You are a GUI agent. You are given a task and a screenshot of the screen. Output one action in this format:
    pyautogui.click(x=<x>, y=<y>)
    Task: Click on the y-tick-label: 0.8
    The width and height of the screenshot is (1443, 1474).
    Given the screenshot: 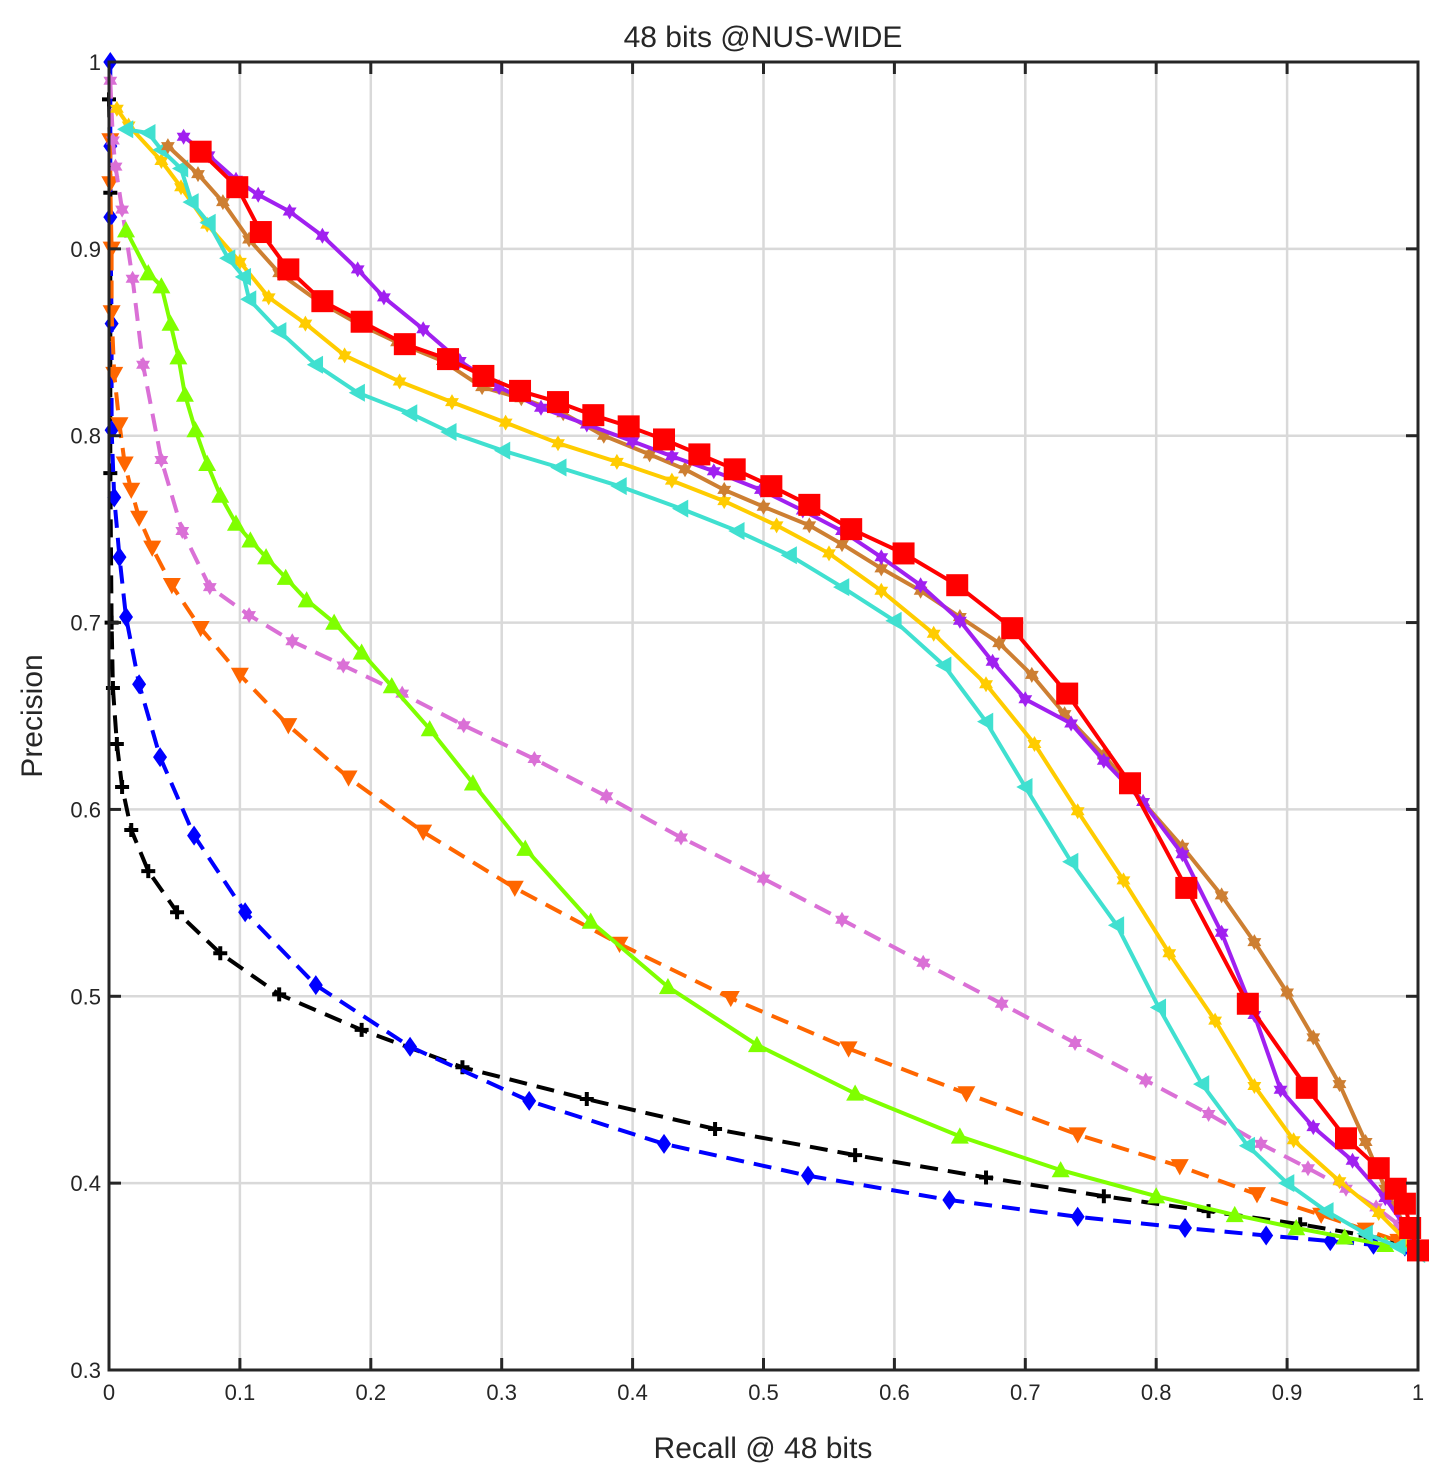 What is the action you would take?
    pyautogui.click(x=85, y=436)
    